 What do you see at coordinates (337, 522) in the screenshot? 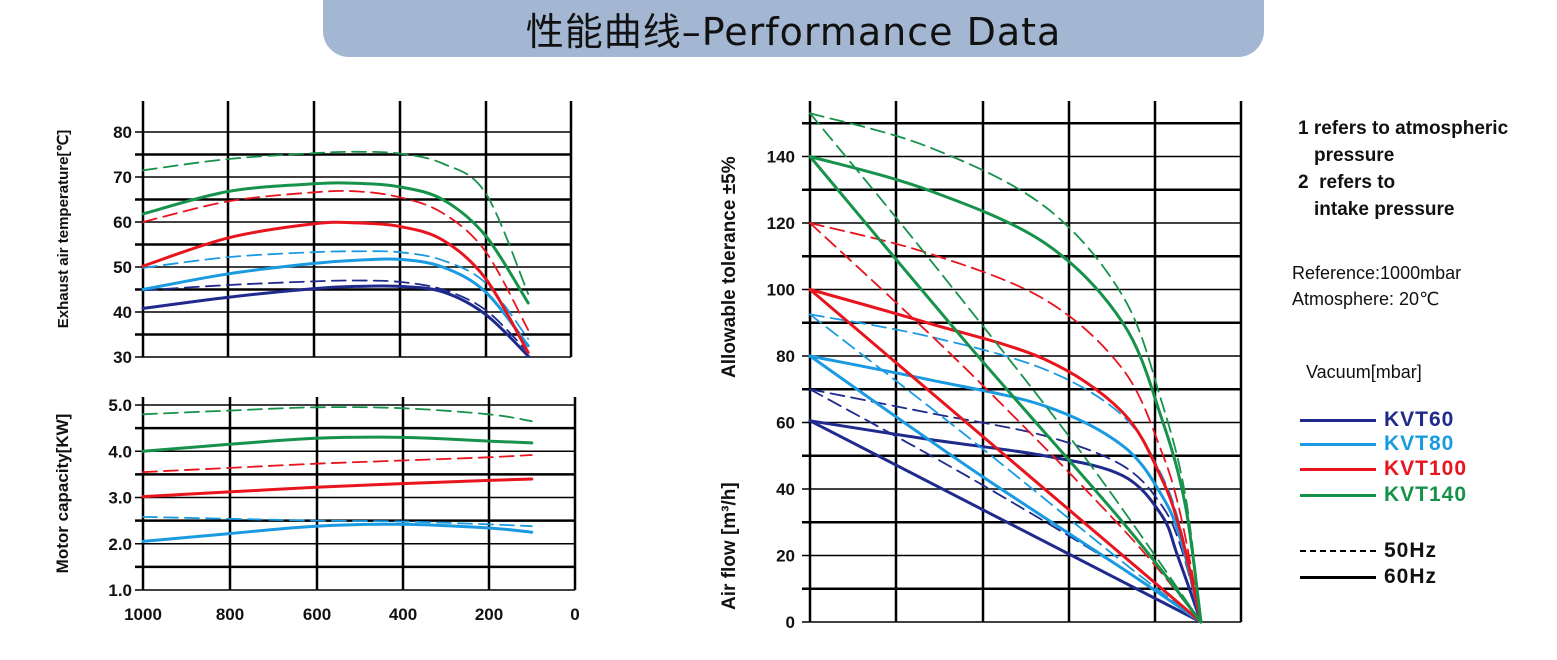
I see `power-series-kvt80-50hz` at bounding box center [337, 522].